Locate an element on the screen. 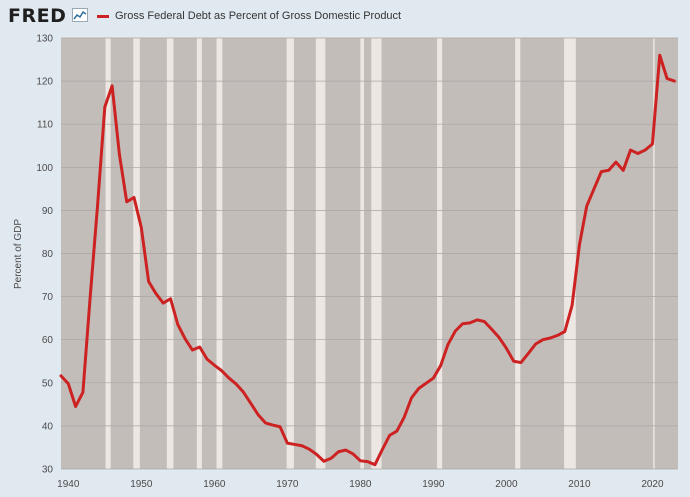  fred-logo: FRED is located at coordinates (37, 16).